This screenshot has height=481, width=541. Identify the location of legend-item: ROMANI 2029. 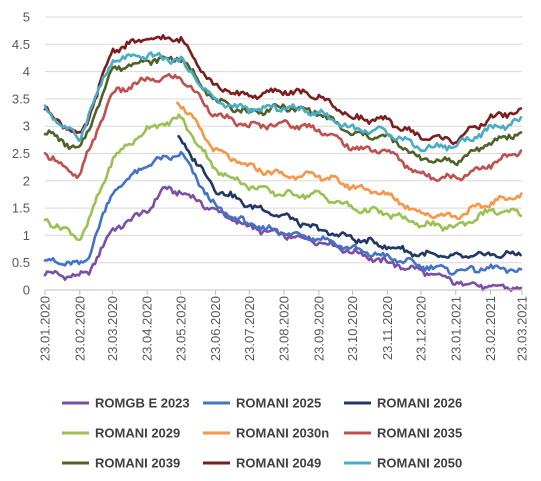
(121, 433).